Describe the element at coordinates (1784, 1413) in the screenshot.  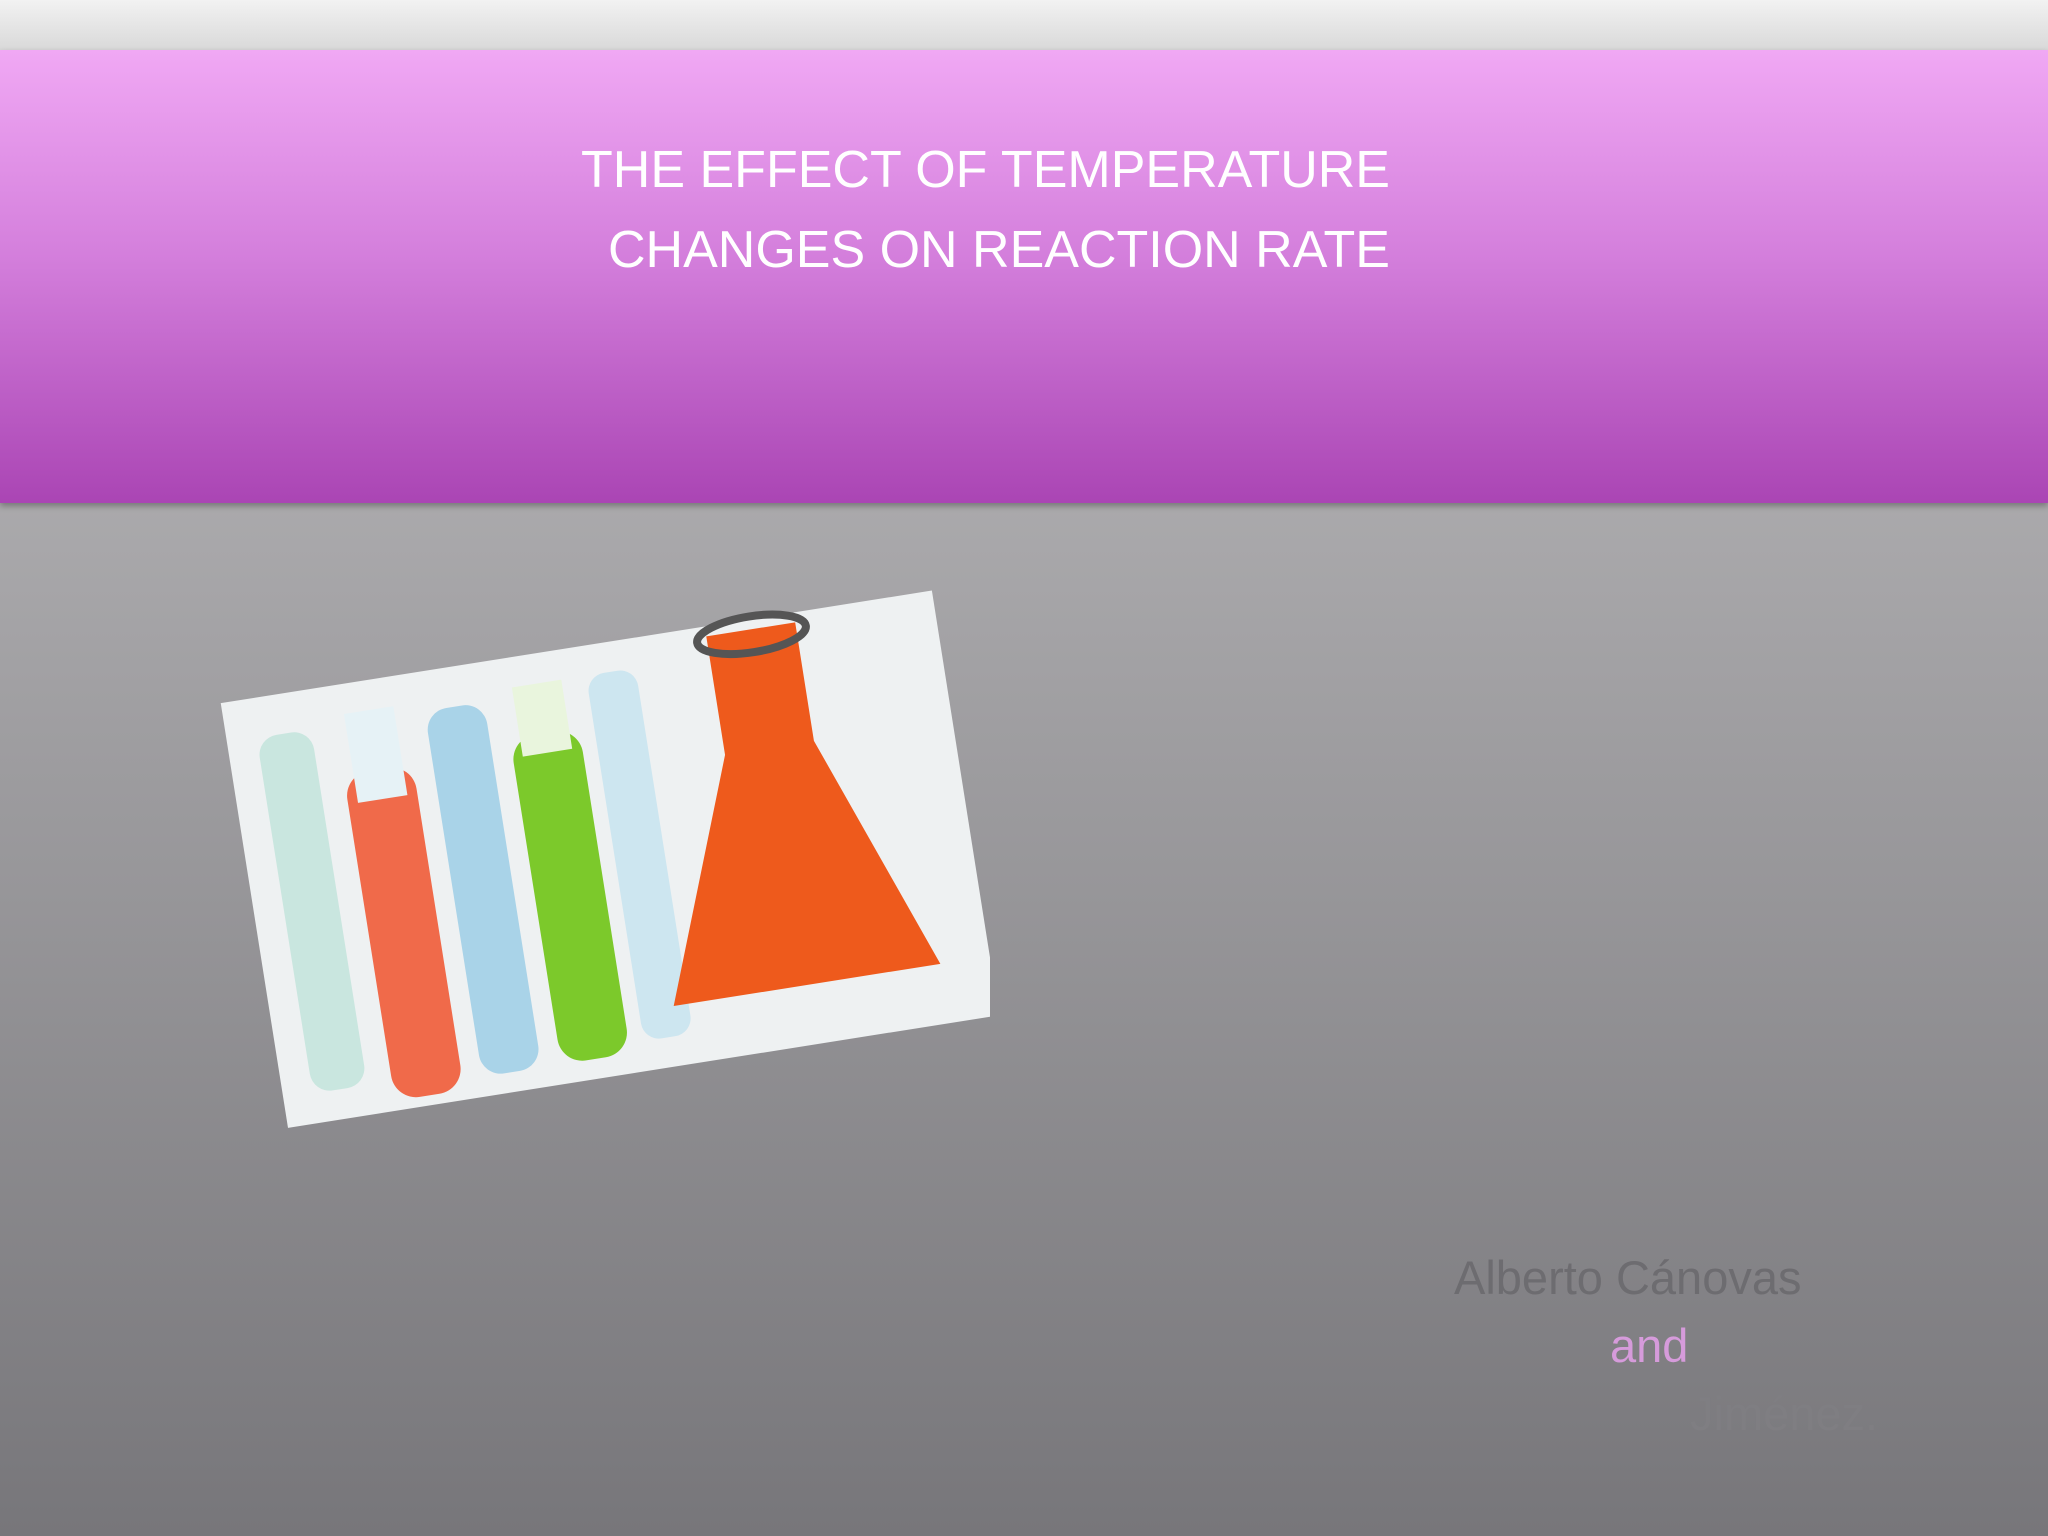
I see `author: Jiménez.` at that location.